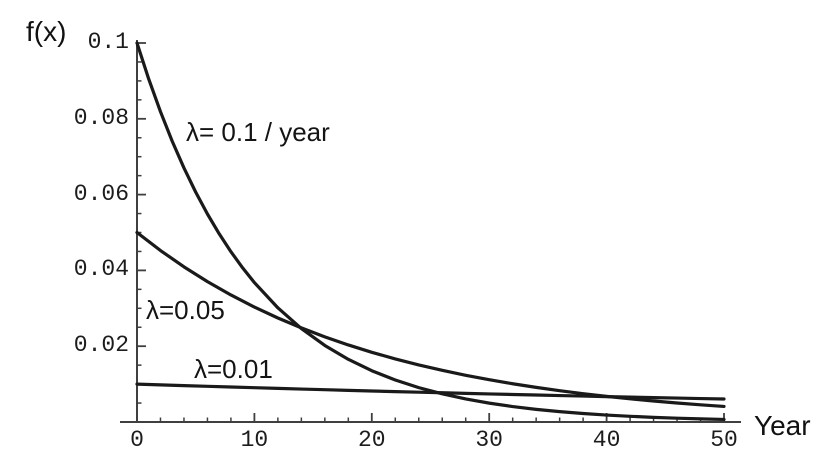 Image resolution: width=834 pixels, height=462 pixels. What do you see at coordinates (258, 132) in the screenshot?
I see `series-label-lambda-0.1: λ= 0.1 / year` at bounding box center [258, 132].